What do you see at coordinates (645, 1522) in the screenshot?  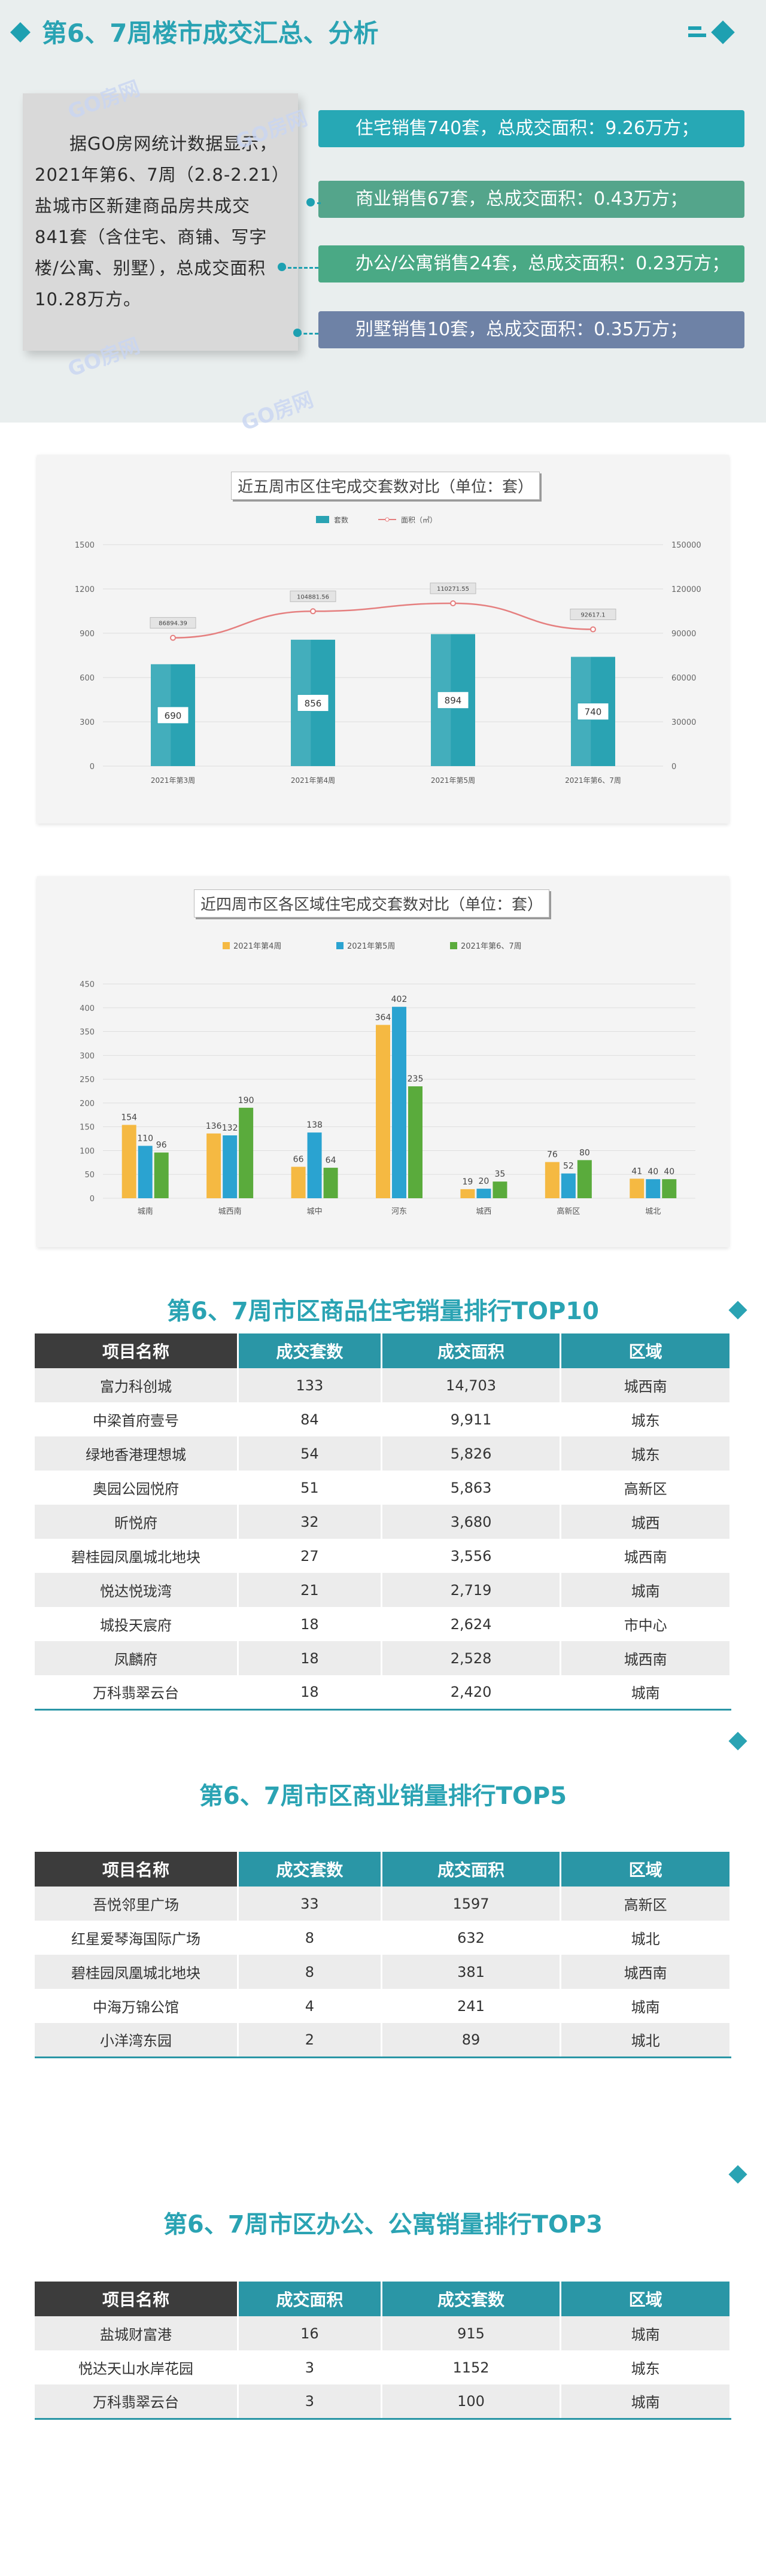 I see `table-cell: 城西` at bounding box center [645, 1522].